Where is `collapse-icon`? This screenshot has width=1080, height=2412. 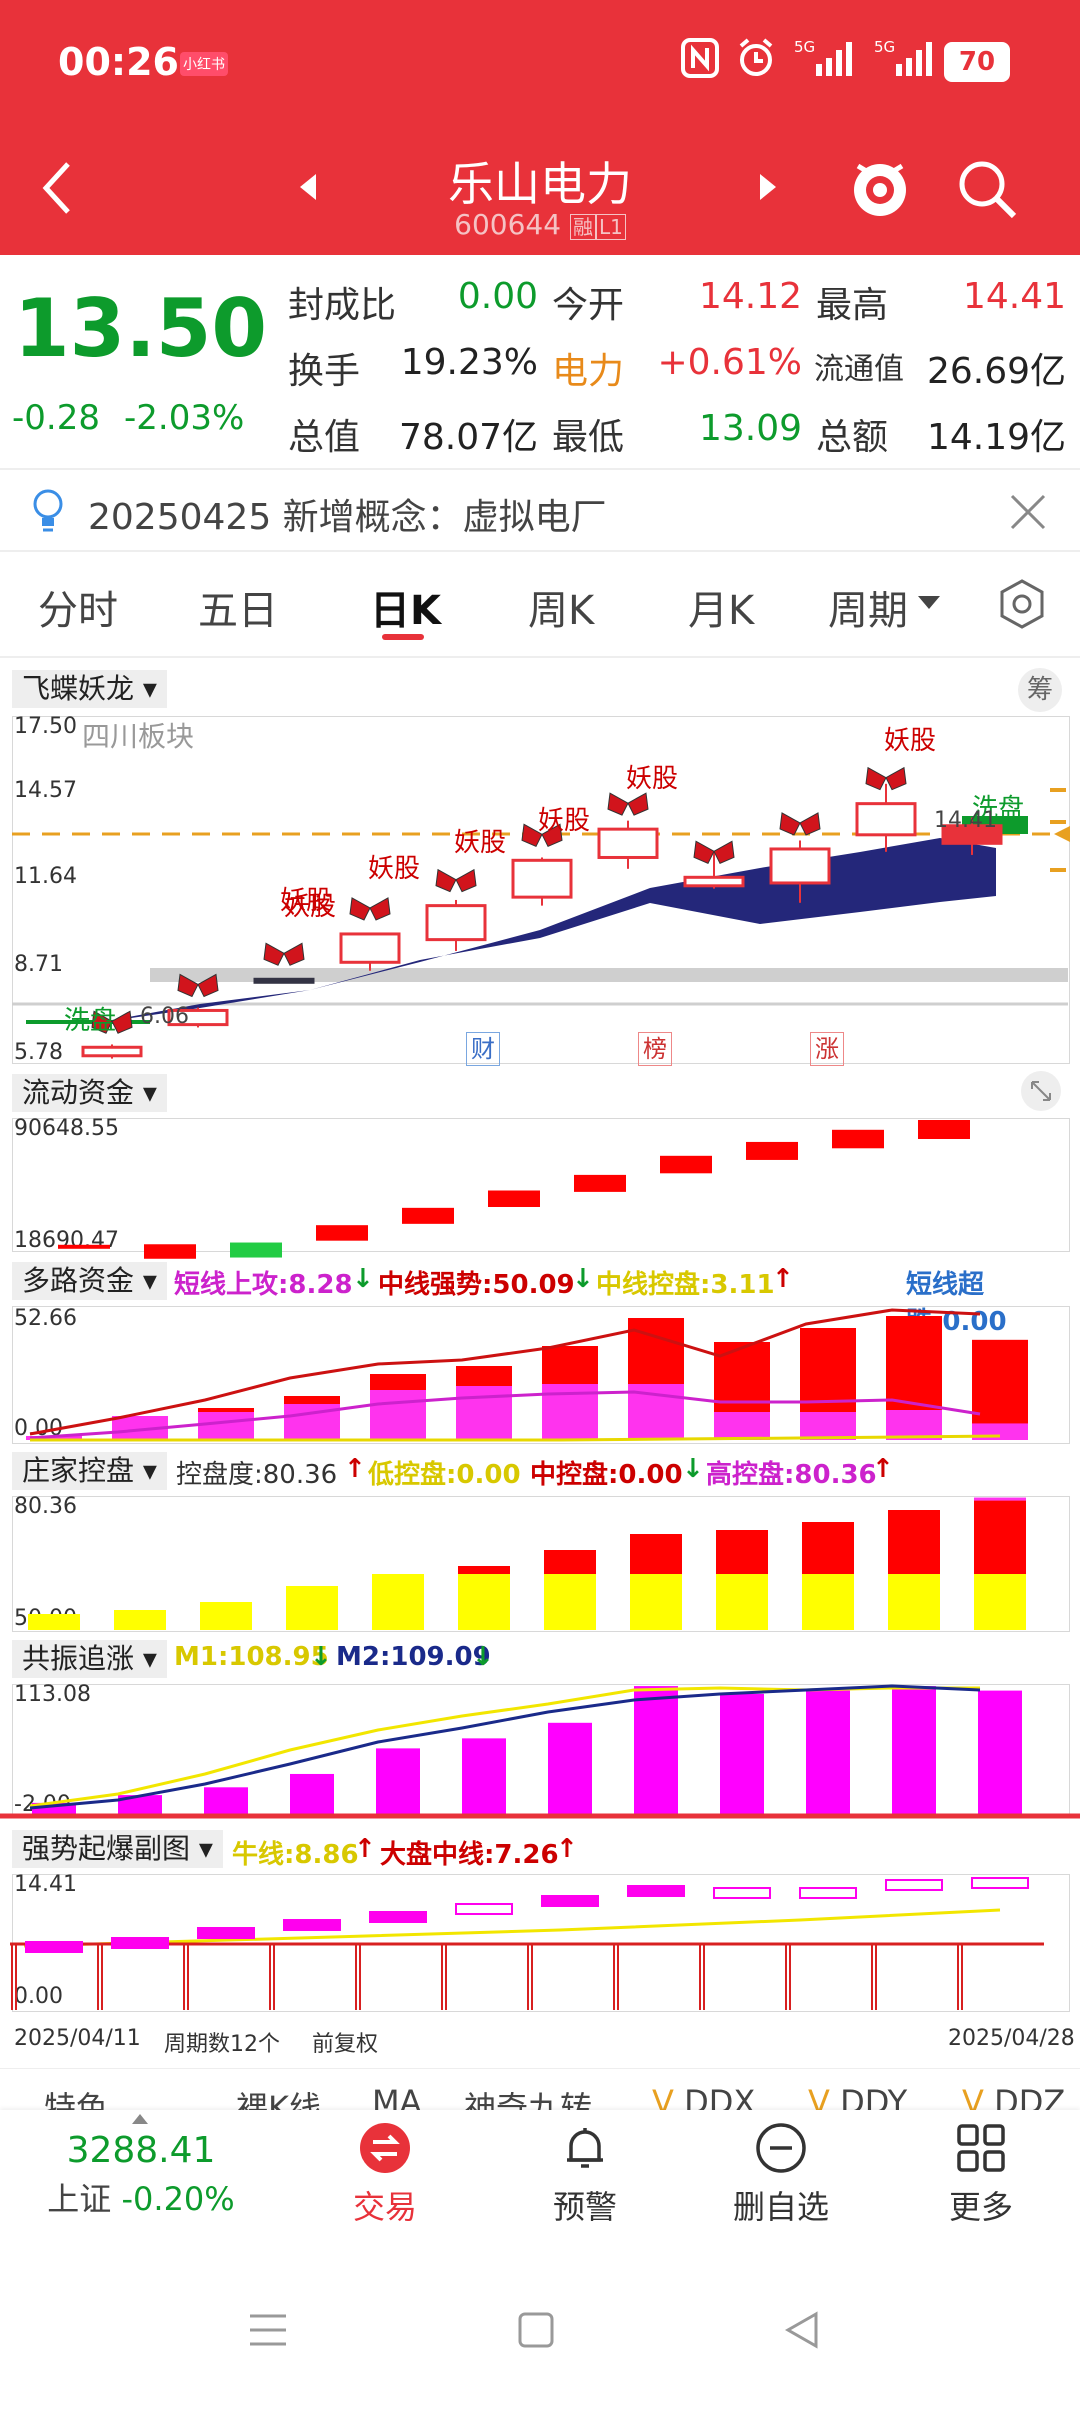
collapse-icon is located at coordinates (140, 2119).